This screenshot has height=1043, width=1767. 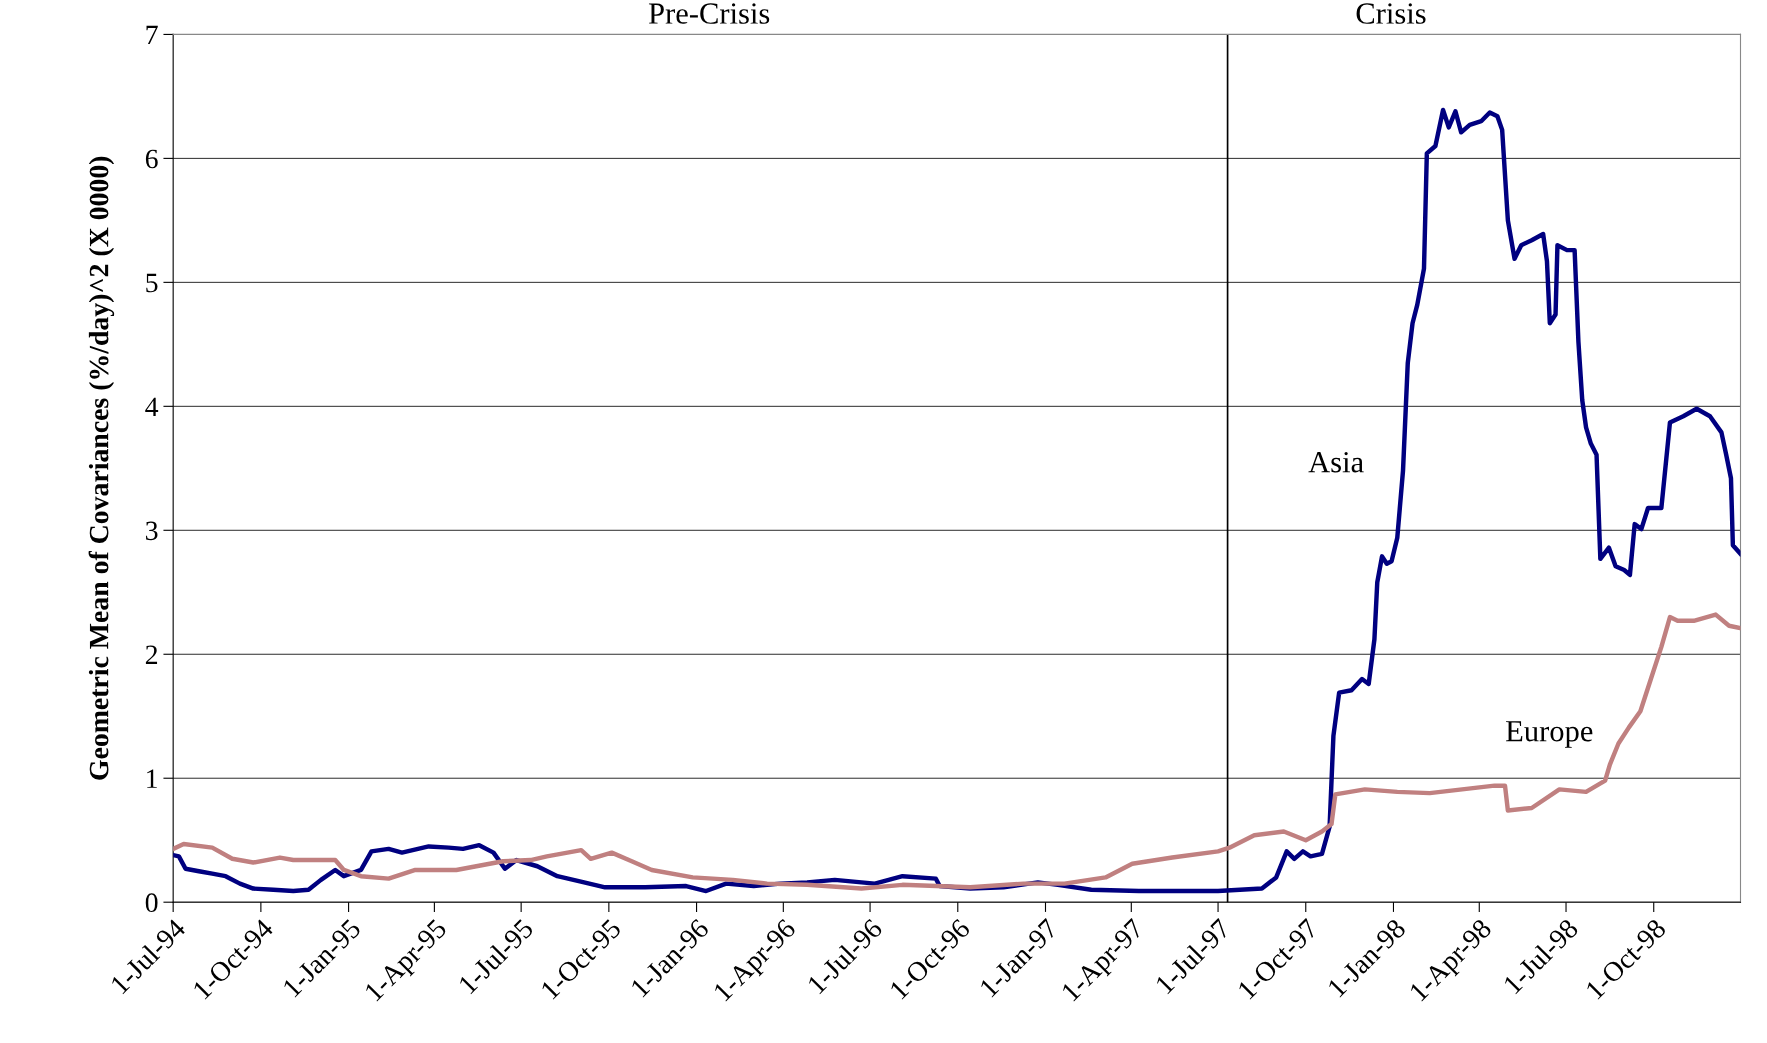 I want to click on y-tick-label: 5, so click(x=152, y=283).